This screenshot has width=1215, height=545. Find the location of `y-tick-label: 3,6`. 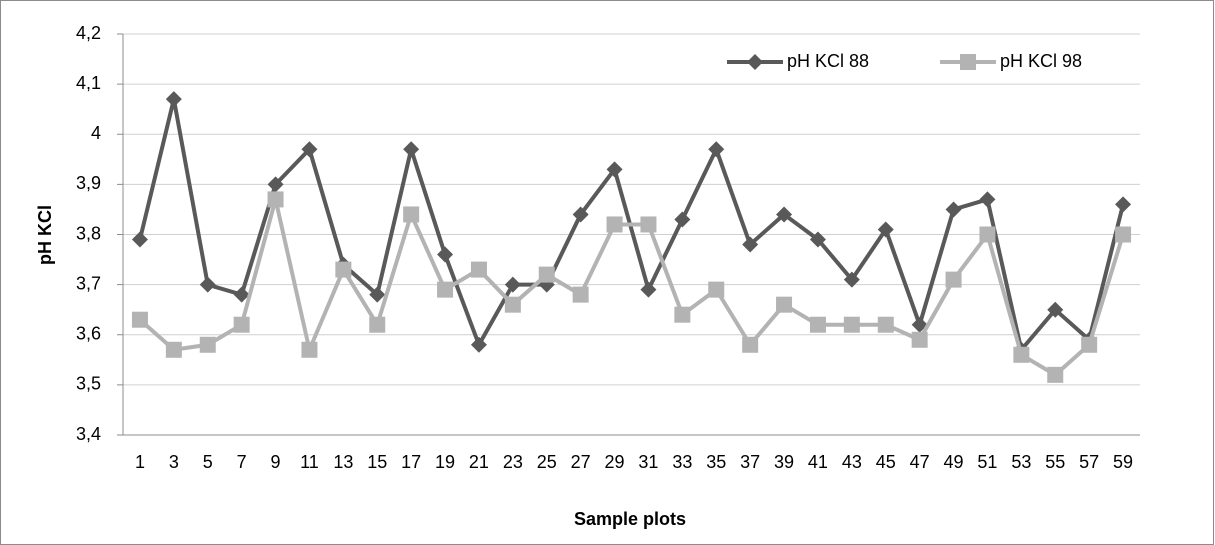

y-tick-label: 3,6 is located at coordinates (88, 334).